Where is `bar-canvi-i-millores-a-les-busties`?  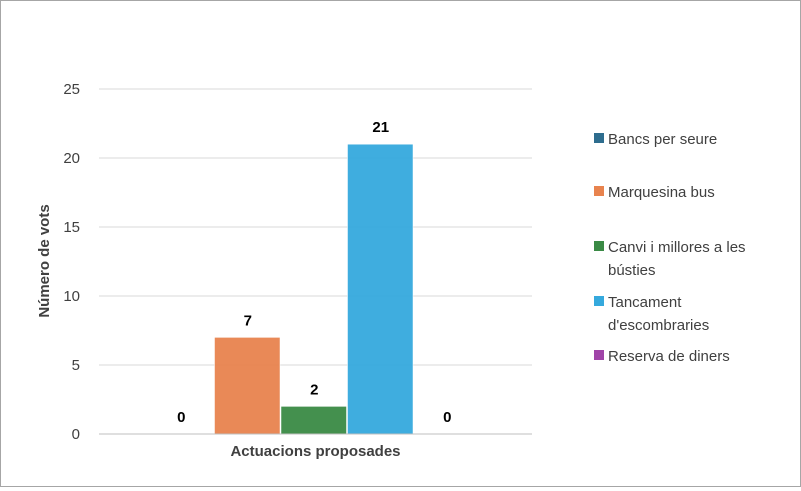
bar-canvi-i-millores-a-les-busties is located at coordinates (313, 420).